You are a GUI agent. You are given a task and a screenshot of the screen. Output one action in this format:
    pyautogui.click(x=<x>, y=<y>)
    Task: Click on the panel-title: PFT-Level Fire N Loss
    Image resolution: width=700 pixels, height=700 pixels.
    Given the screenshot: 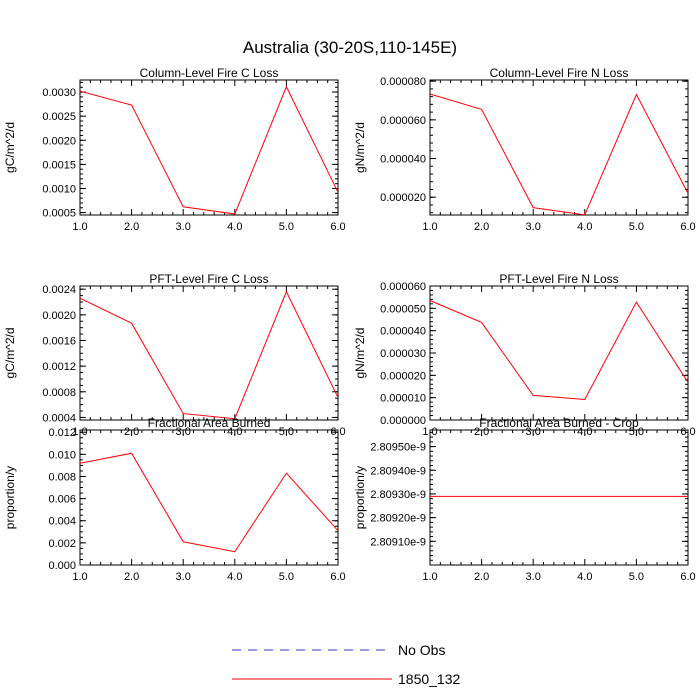 What is the action you would take?
    pyautogui.click(x=558, y=279)
    